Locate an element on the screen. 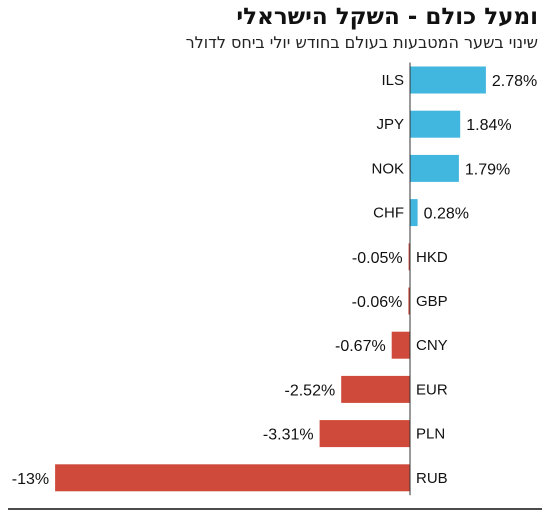 The width and height of the screenshot is (550, 518). bar-chf is located at coordinates (414, 213).